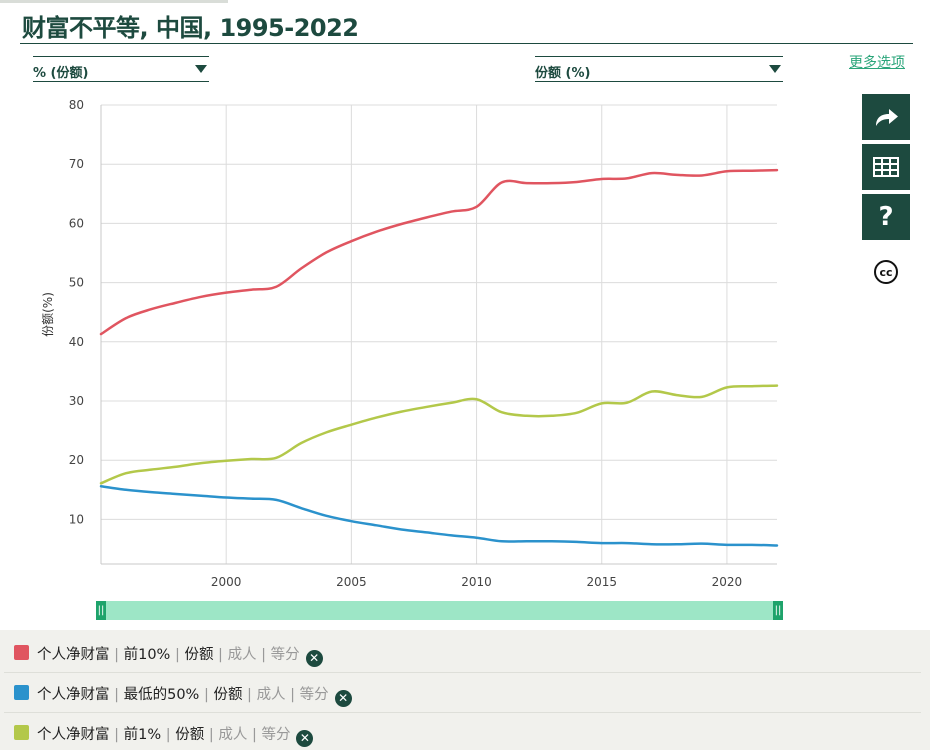 The height and width of the screenshot is (752, 930). I want to click on title-divider, so click(466, 43).